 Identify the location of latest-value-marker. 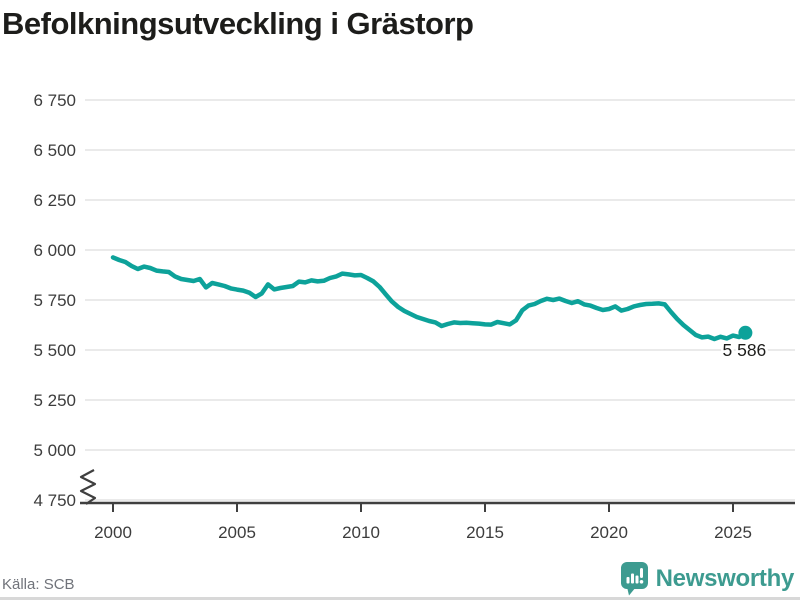
(745, 332).